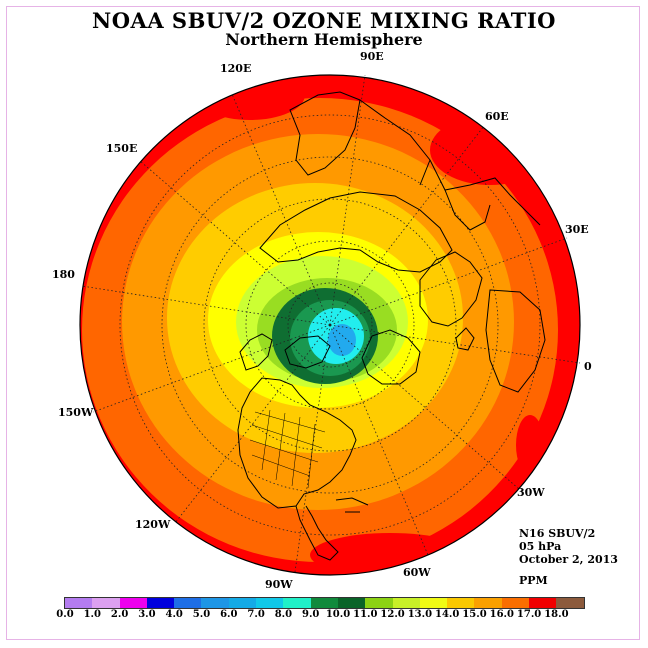 The height and width of the screenshot is (648, 648). I want to click on colorbar-tick-label: 14.0, so click(447, 614).